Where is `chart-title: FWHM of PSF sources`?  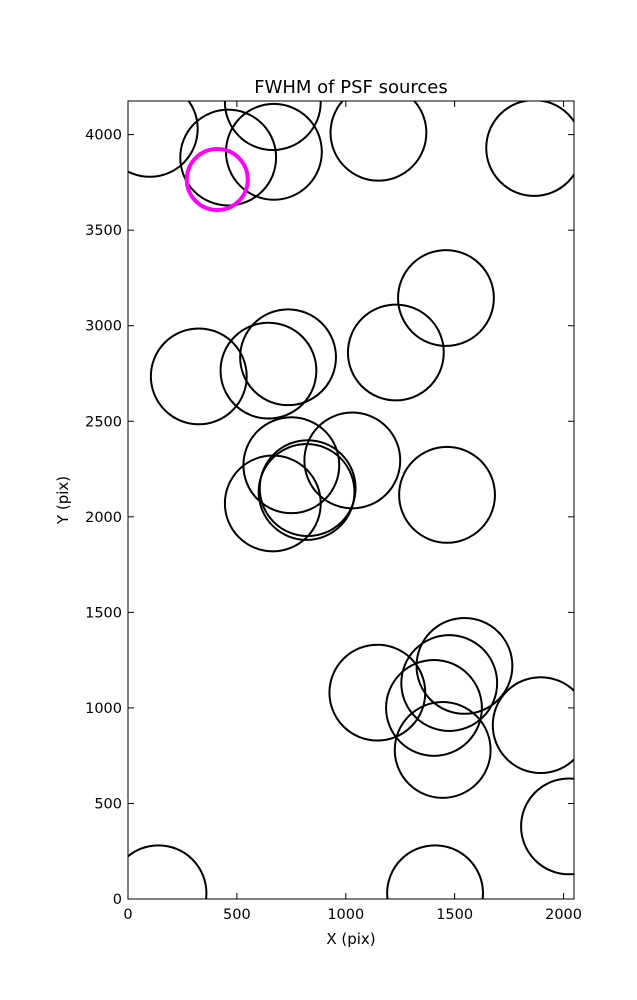
chart-title: FWHM of PSF sources is located at coordinates (351, 87).